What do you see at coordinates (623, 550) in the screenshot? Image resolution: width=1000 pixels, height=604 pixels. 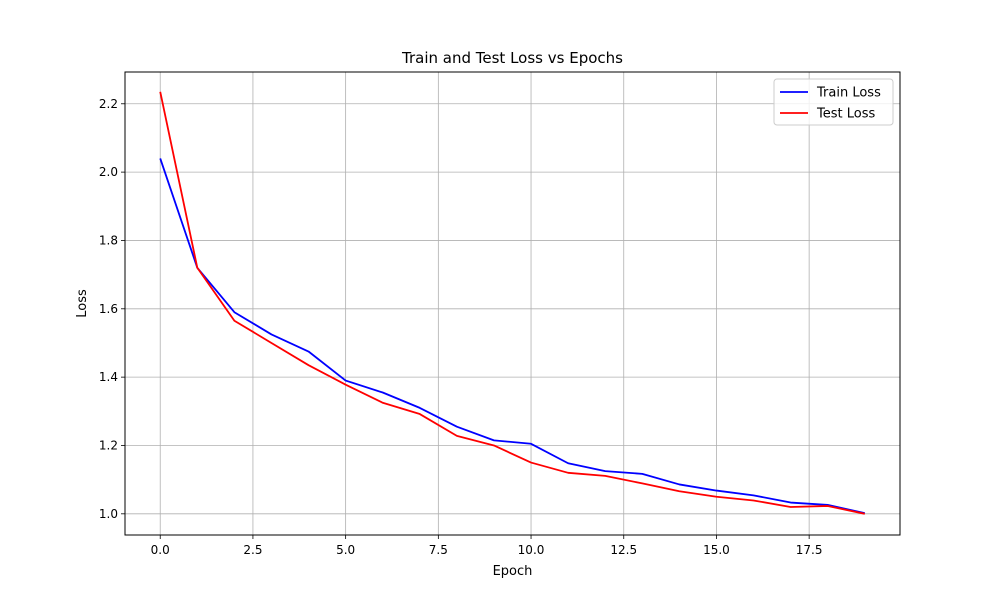 I see `x-tick-label: 12.5` at bounding box center [623, 550].